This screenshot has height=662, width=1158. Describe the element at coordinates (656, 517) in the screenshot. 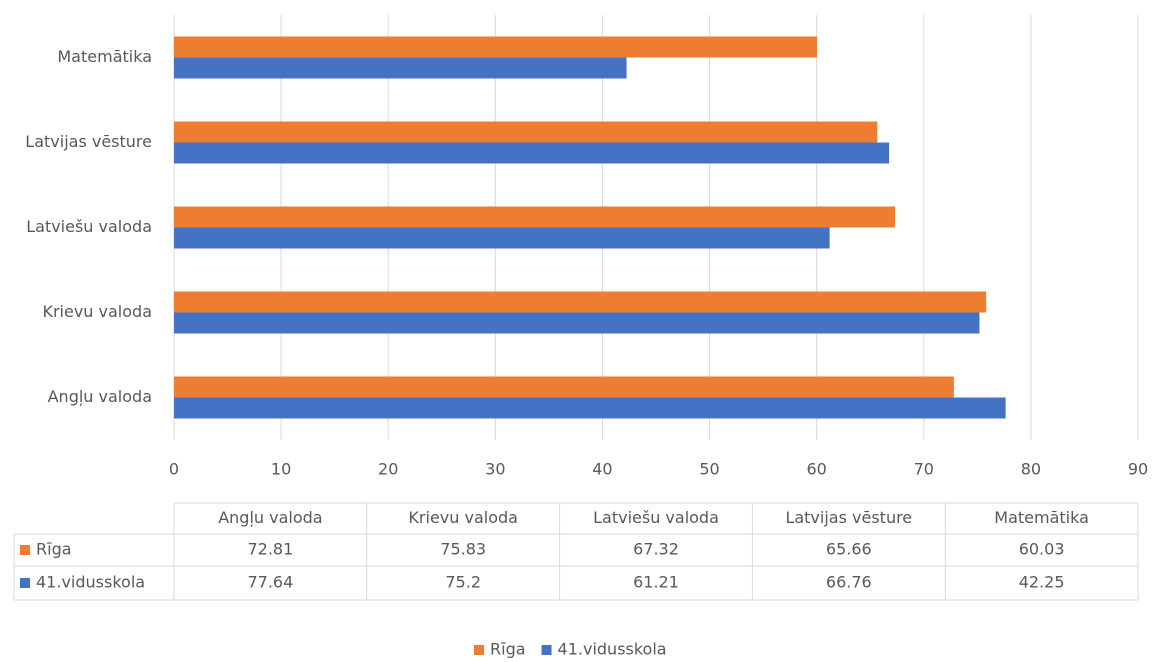

I see `table-header: Latviešu valoda` at that location.